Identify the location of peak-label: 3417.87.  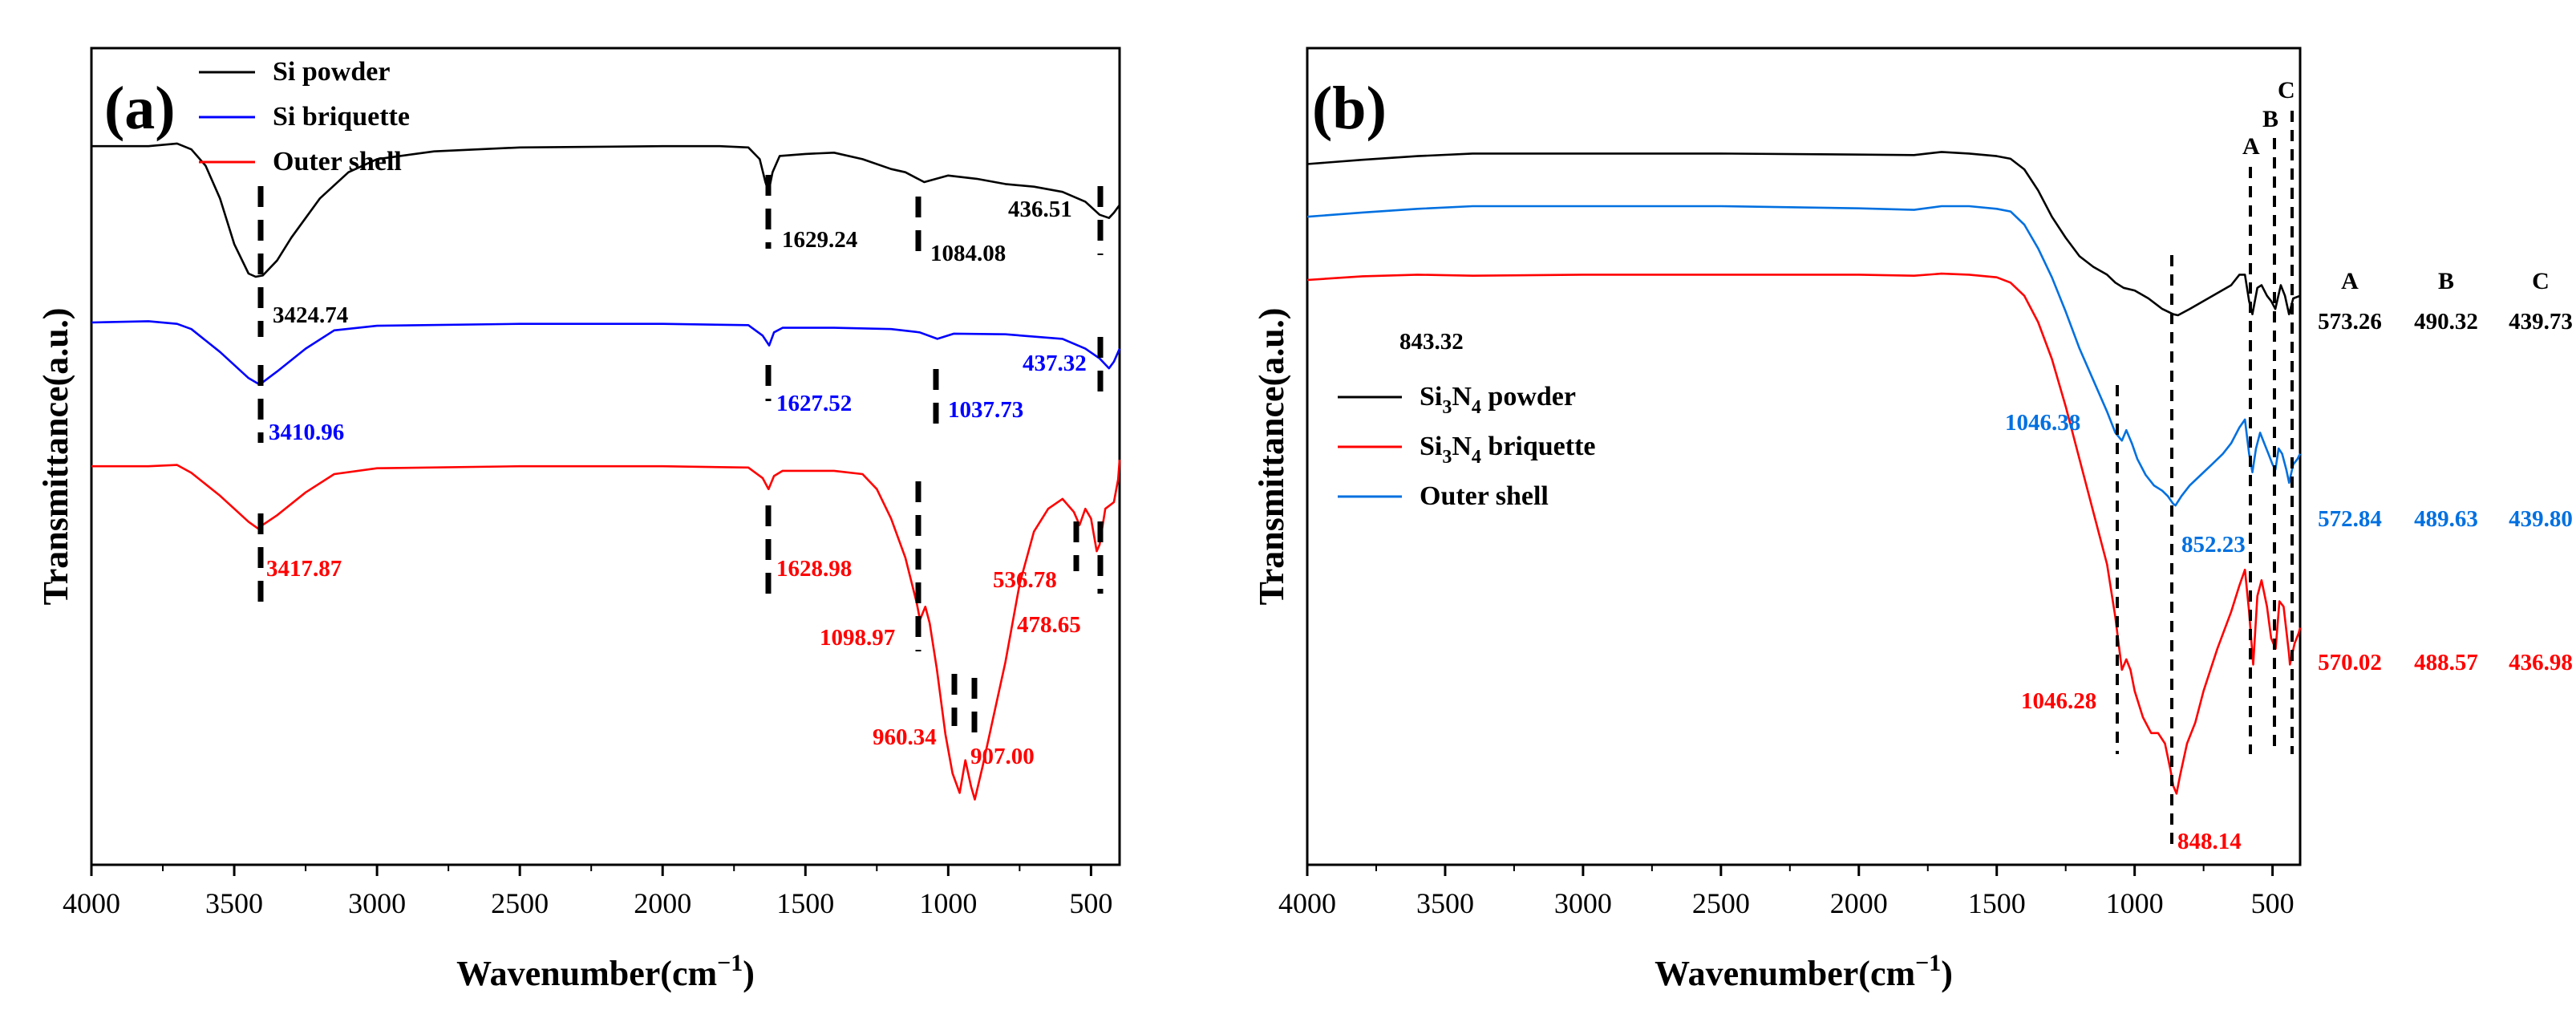
(304, 569).